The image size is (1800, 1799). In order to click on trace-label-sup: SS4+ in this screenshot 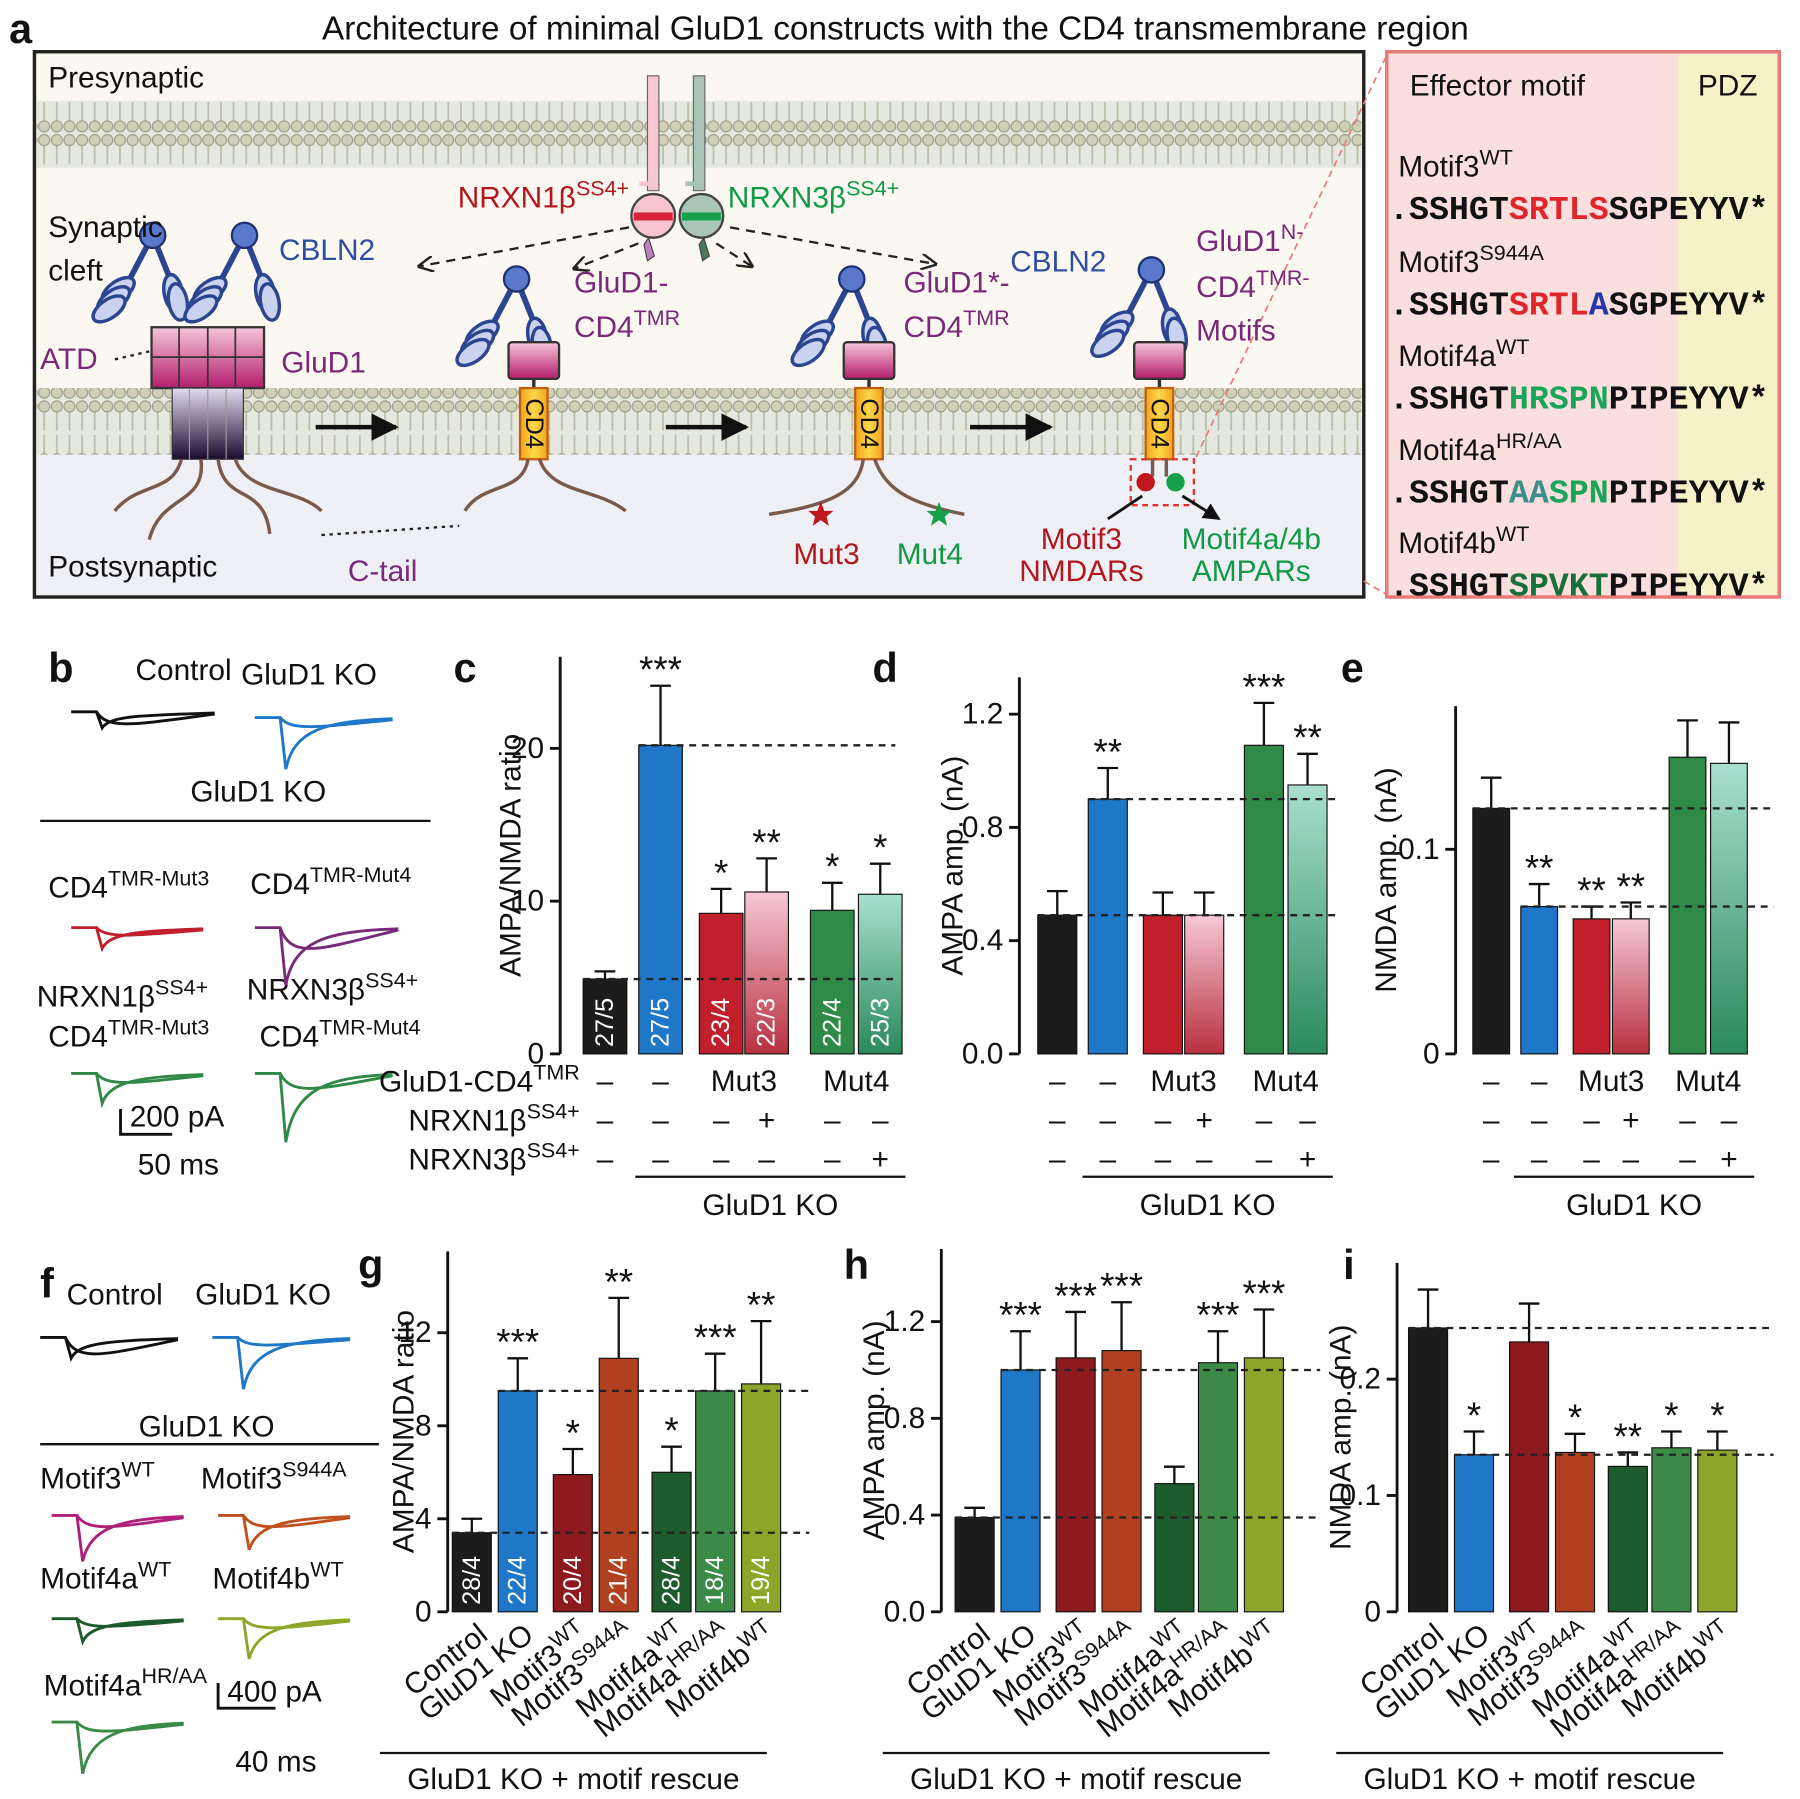, I will do `click(181, 987)`.